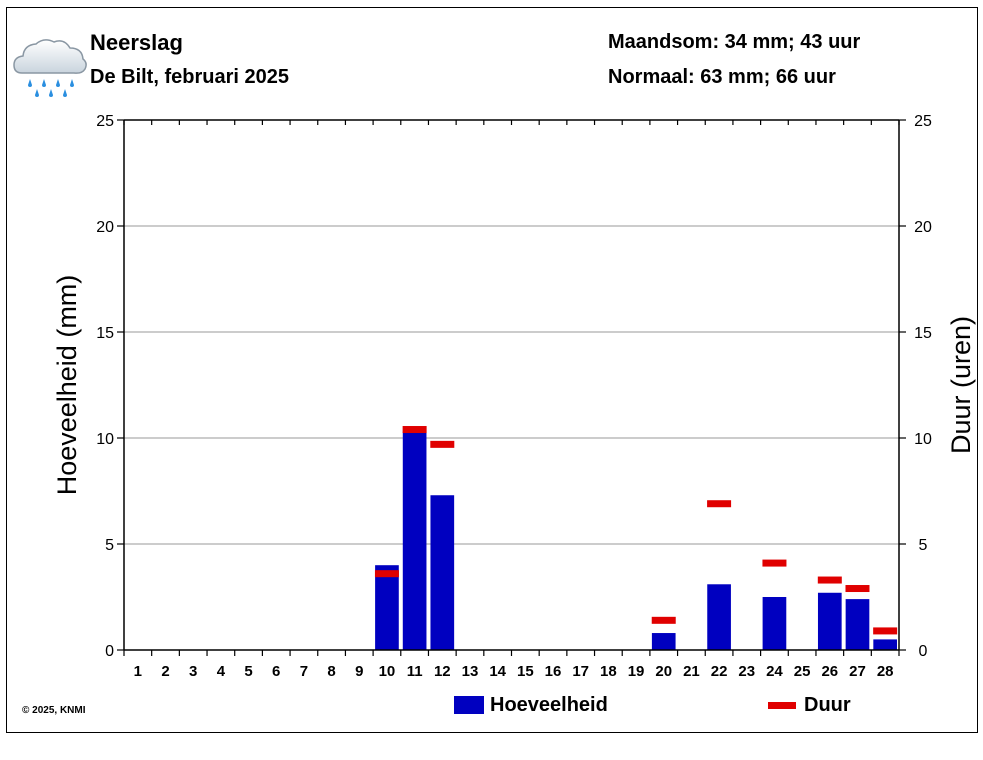  Describe the element at coordinates (109, 651) in the screenshot. I see `y-tick-label: 0` at that location.